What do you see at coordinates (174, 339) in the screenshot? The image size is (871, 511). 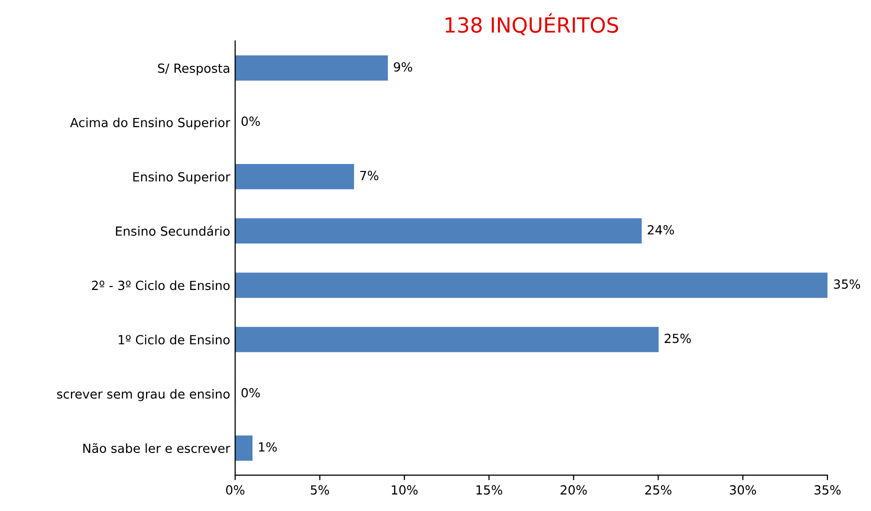 I see `y-tick-label: 1º Ciclo de Ensino` at bounding box center [174, 339].